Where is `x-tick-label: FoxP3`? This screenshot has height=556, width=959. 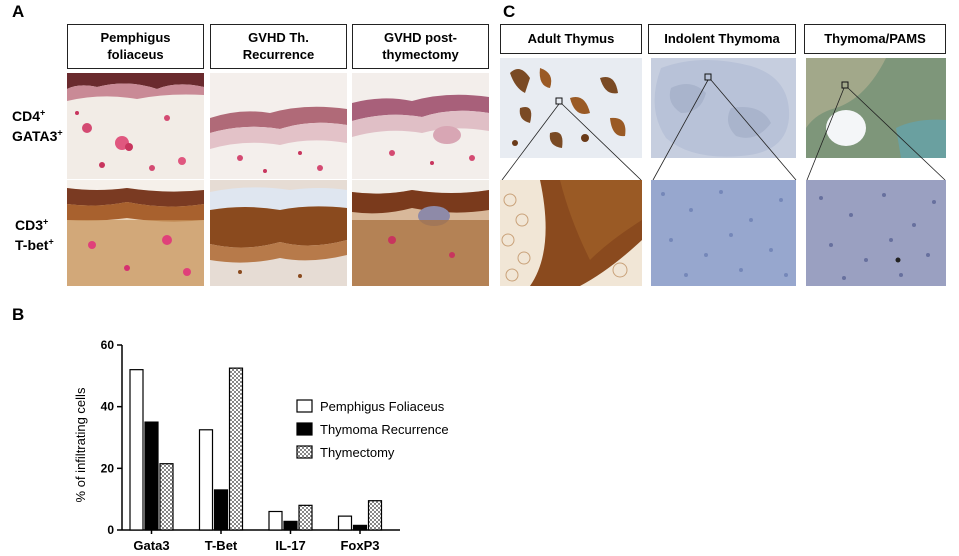
x-tick-label: FoxP3 is located at coordinates (359, 545).